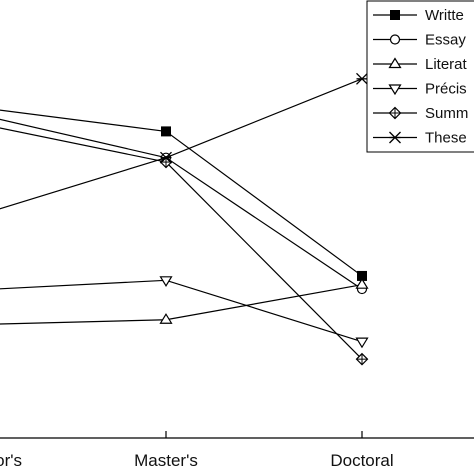 Image resolution: width=474 pixels, height=474 pixels. Describe the element at coordinates (361, 460) in the screenshot. I see `x-tick-label: Doctoral` at that location.